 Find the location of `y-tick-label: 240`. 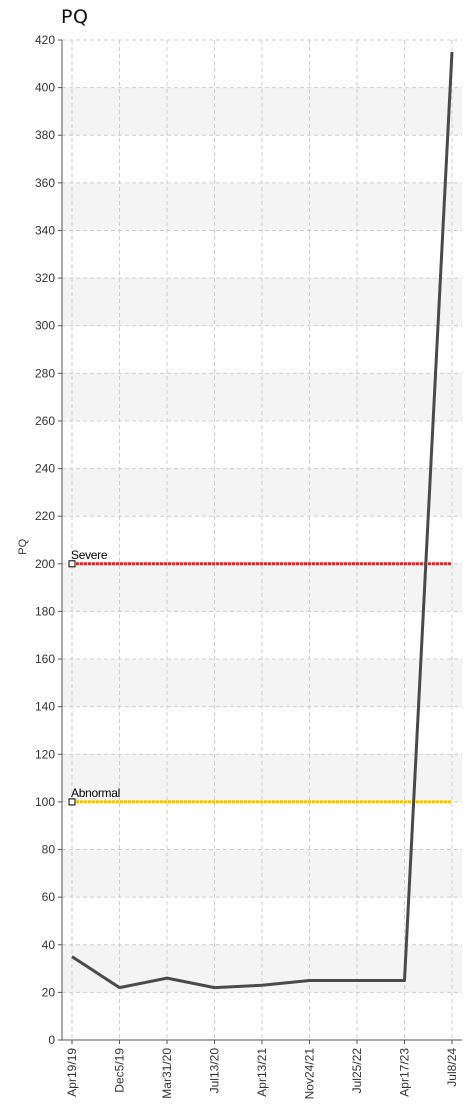

y-tick-label: 240 is located at coordinates (45, 469).